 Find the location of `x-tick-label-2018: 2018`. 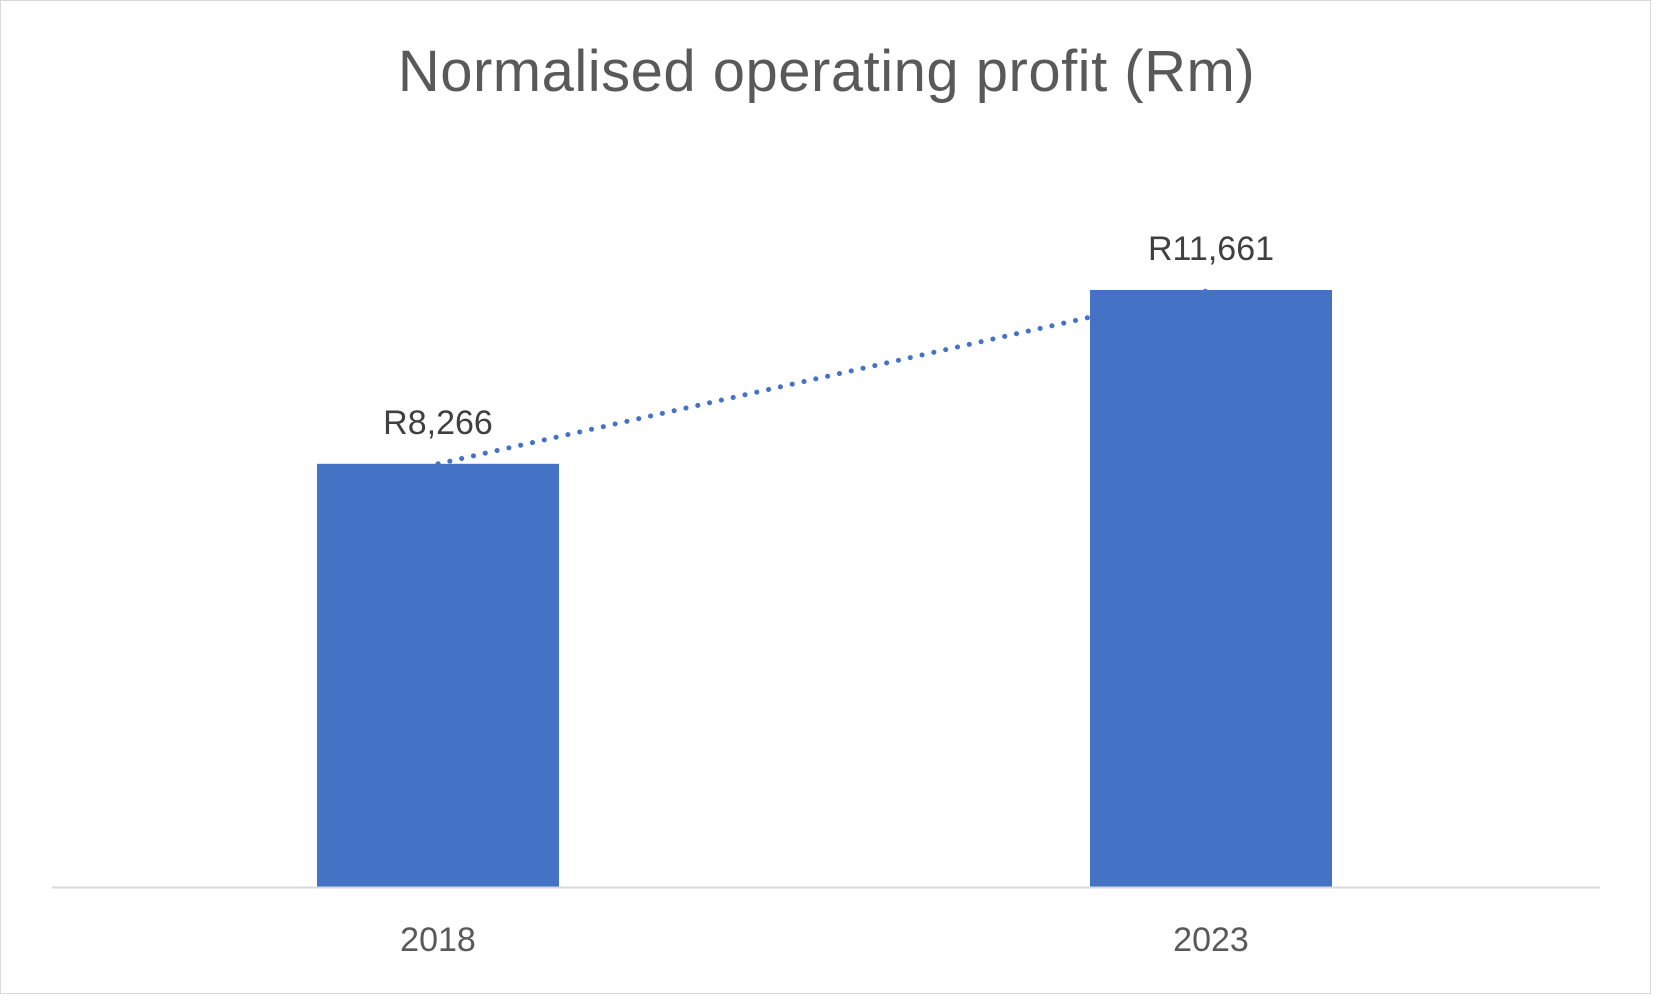

x-tick-label-2018: 2018 is located at coordinates (438, 940).